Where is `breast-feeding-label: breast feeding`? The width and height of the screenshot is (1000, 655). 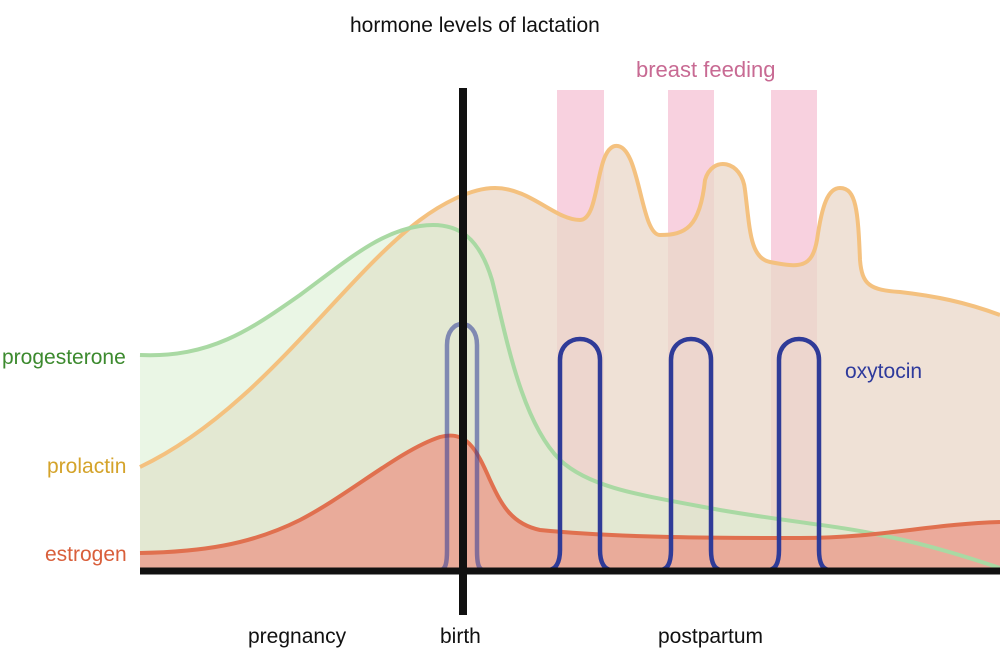 breast-feeding-label: breast feeding is located at coordinates (706, 69).